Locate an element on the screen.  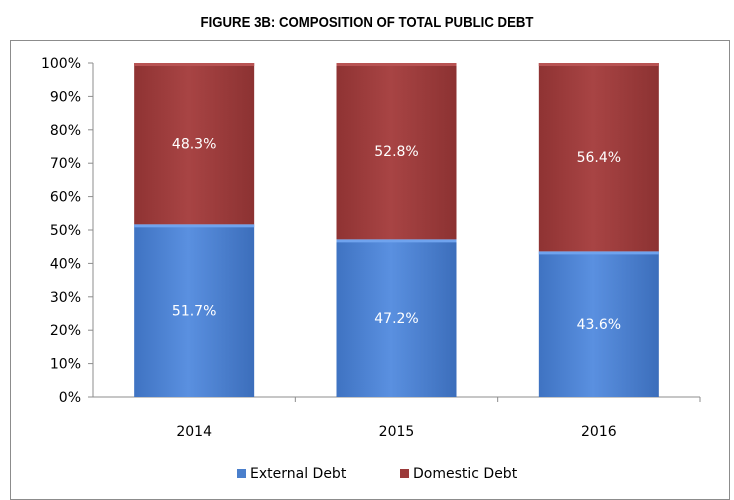
data-label: 43.6% is located at coordinates (599, 325).